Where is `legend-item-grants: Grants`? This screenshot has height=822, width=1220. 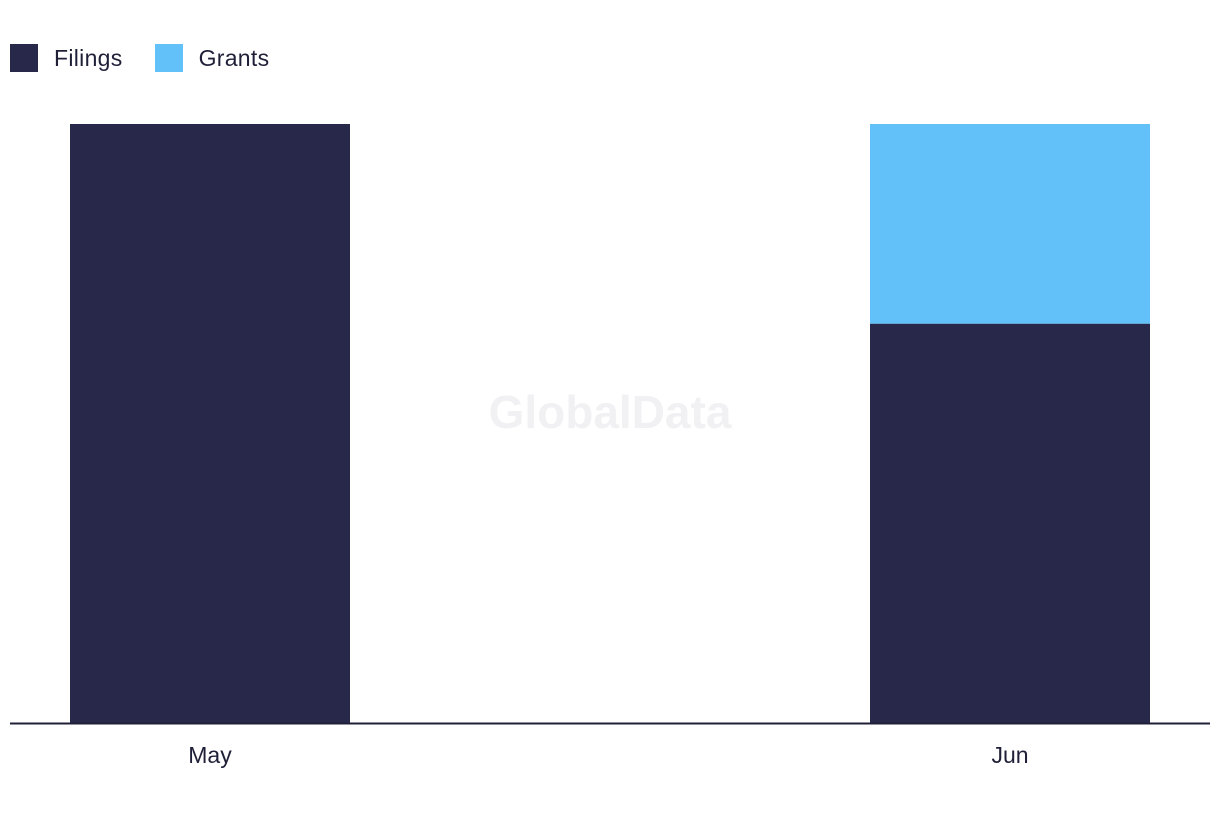 legend-item-grants: Grants is located at coordinates (212, 58).